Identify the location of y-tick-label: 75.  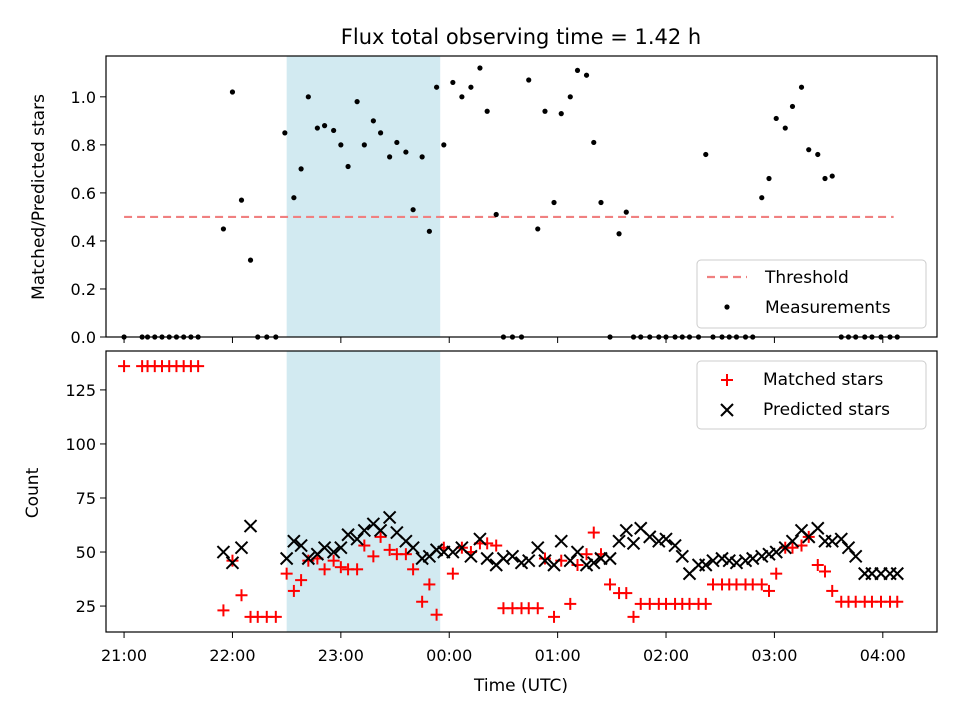
(86, 498).